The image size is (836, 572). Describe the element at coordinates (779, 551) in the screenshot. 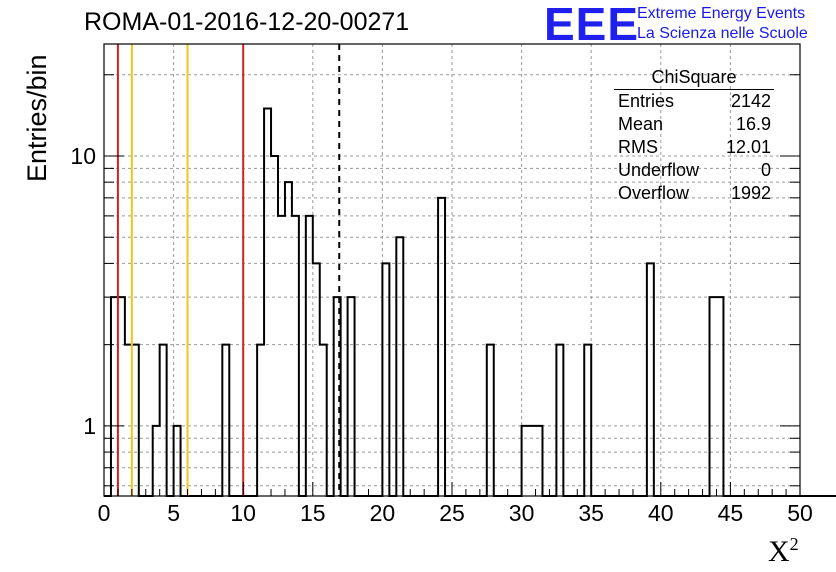

I see `x-axis-label-text: X` at that location.